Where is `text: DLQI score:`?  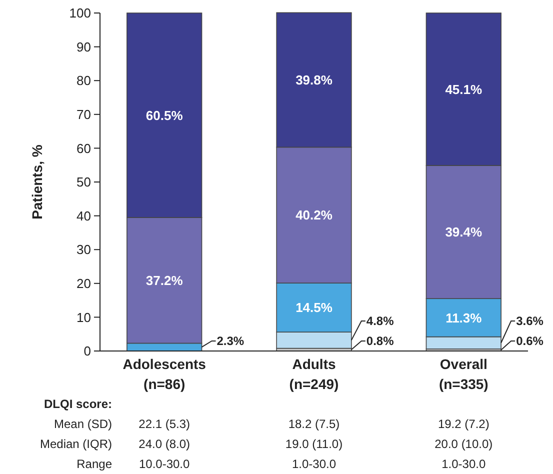 text: DLQI score: is located at coordinates (78, 404).